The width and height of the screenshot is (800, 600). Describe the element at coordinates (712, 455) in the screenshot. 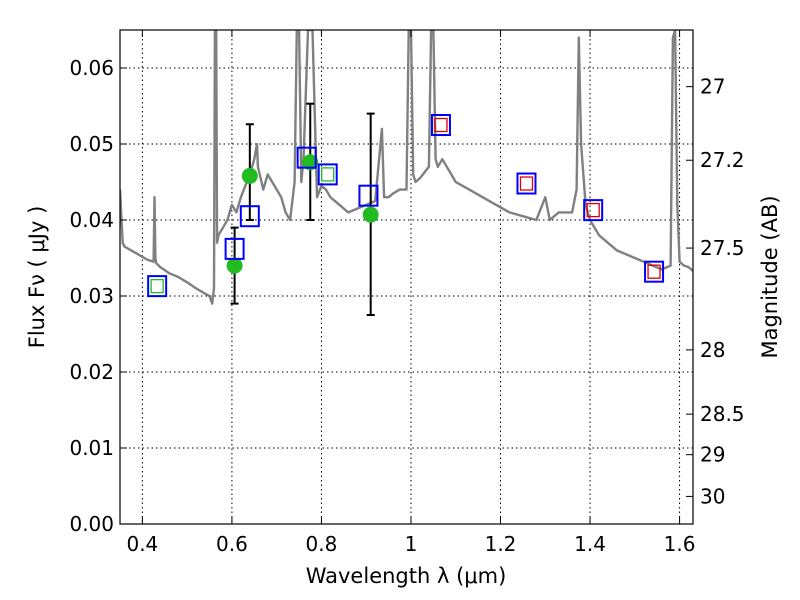

I see `right-axis-tick-label: 29` at that location.